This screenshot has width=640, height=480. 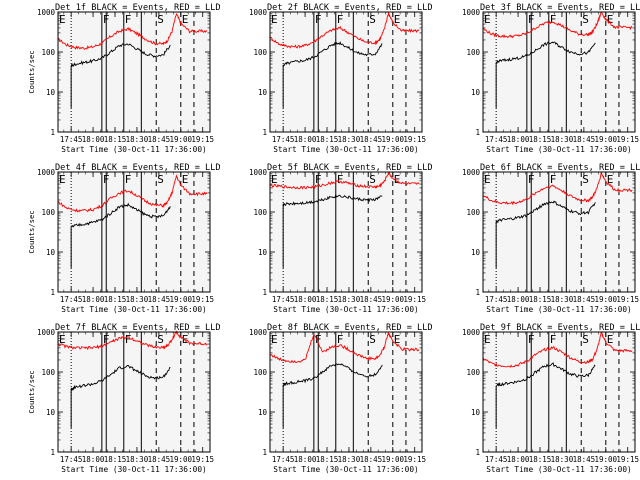 I want to click on panel-title: Det 3f BLACK = Events, RED = LLD, so click(x=560, y=8).